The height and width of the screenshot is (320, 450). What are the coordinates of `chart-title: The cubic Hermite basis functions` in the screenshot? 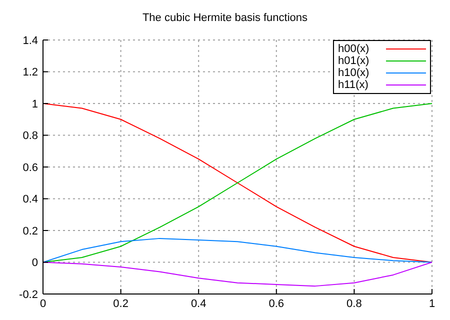 It's located at (225, 18).